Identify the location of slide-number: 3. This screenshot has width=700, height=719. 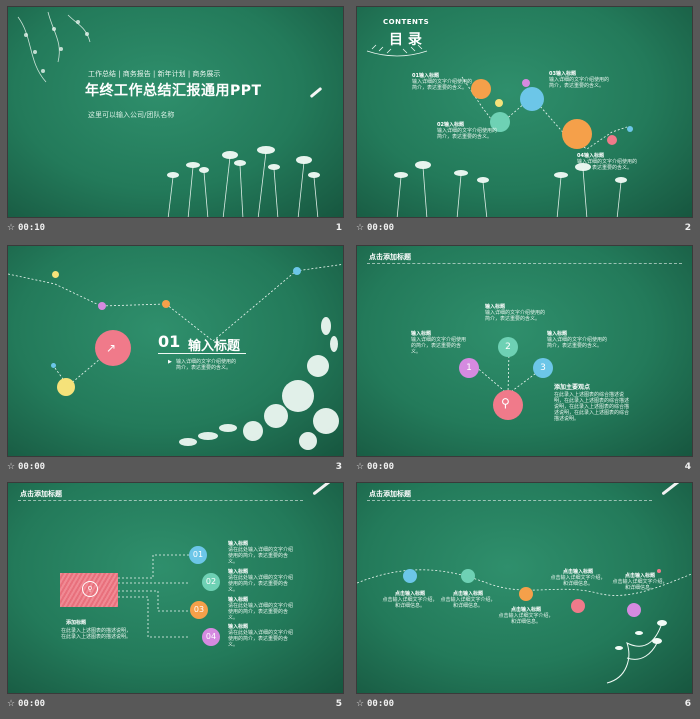
(338, 467).